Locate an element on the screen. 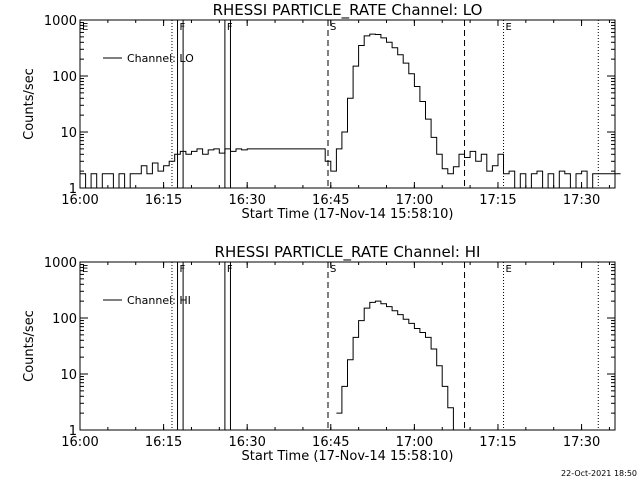  footer-timestamp: 22-Oct-2021 18:50 is located at coordinates (599, 473).